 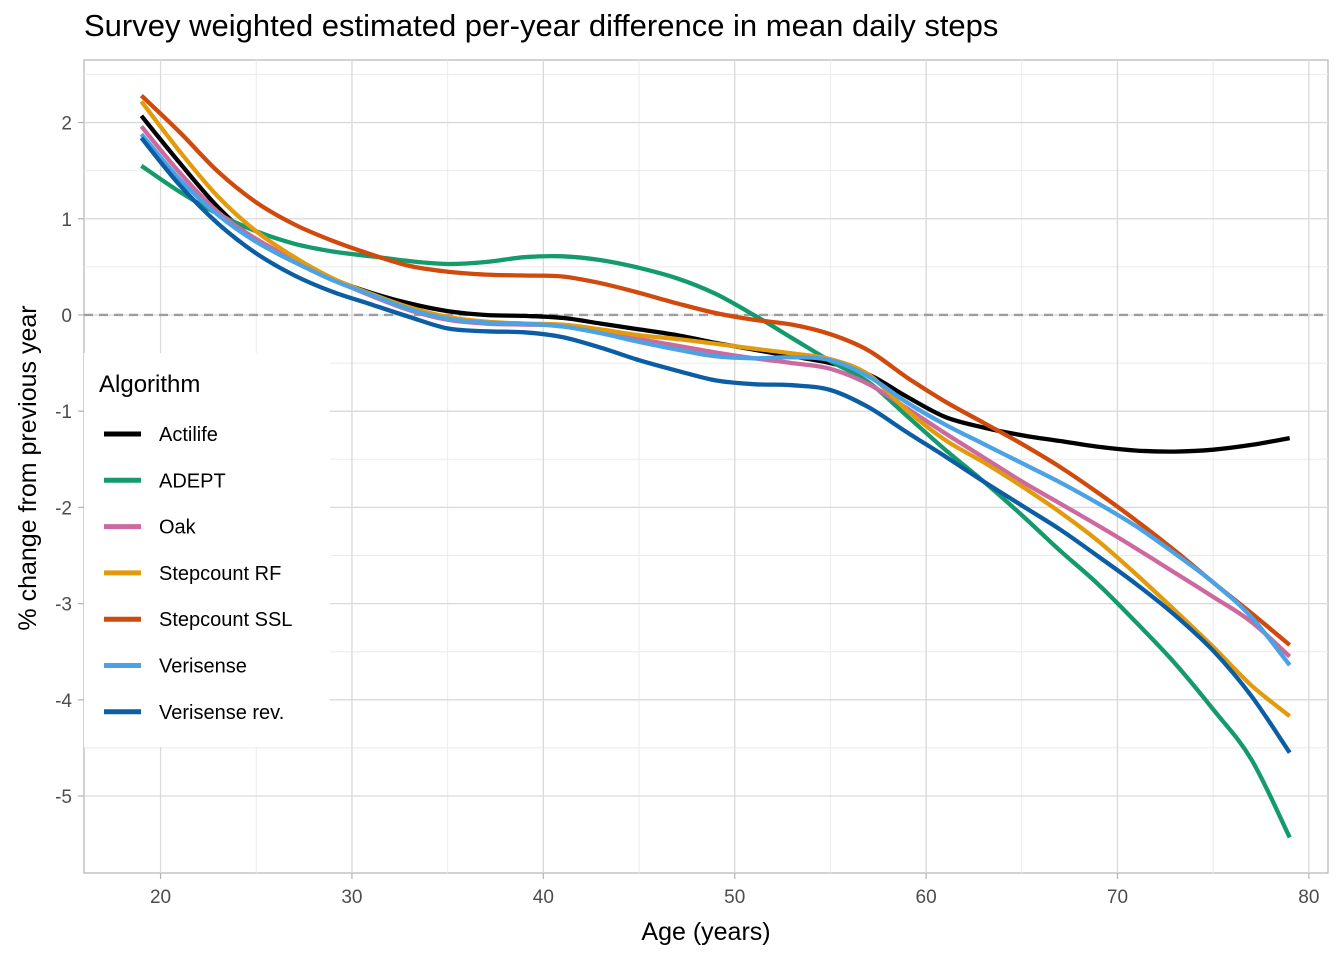 I want to click on y-tick-label: -2, so click(x=63, y=508).